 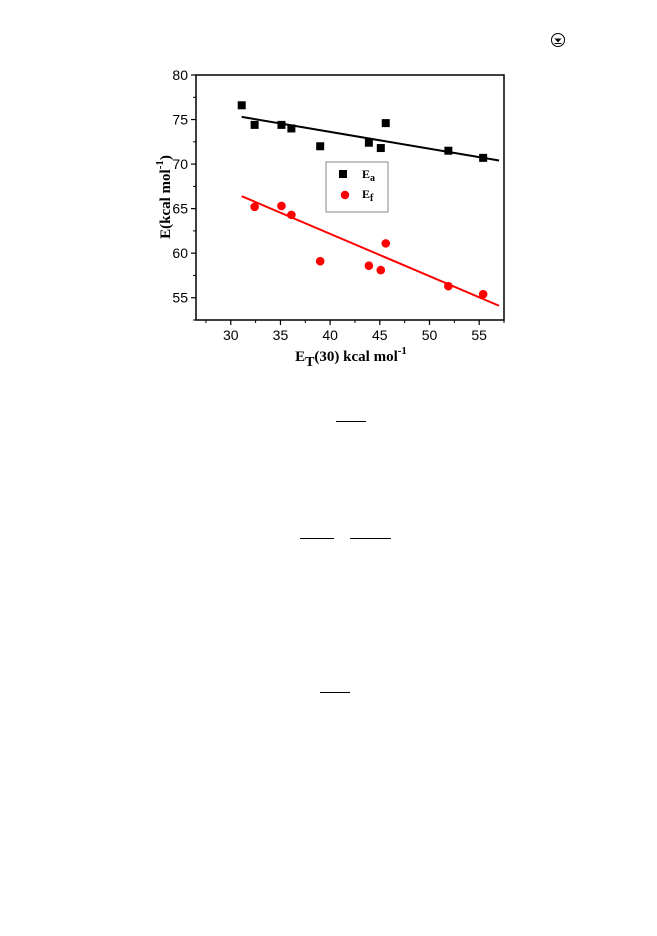 I want to click on legend-label-ef: Ef, so click(x=368, y=195).